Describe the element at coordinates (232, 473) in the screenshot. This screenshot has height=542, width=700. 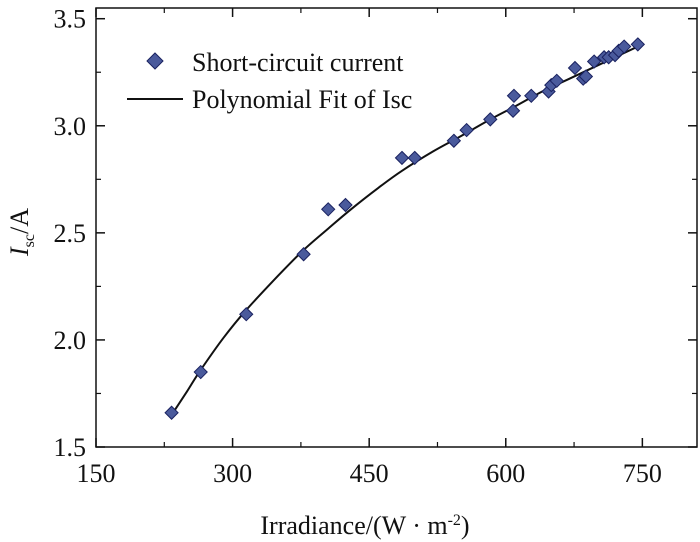
I see `x-tick-label: 300` at that location.